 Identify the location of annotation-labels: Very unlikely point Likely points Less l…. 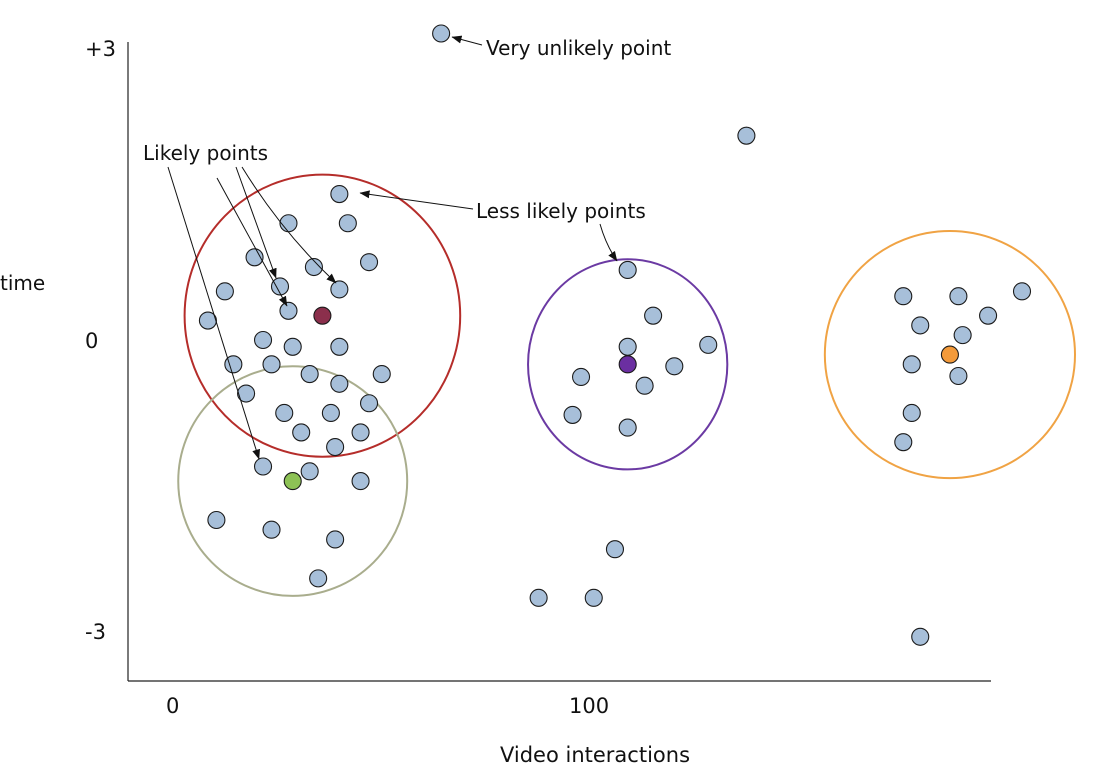
(407, 129).